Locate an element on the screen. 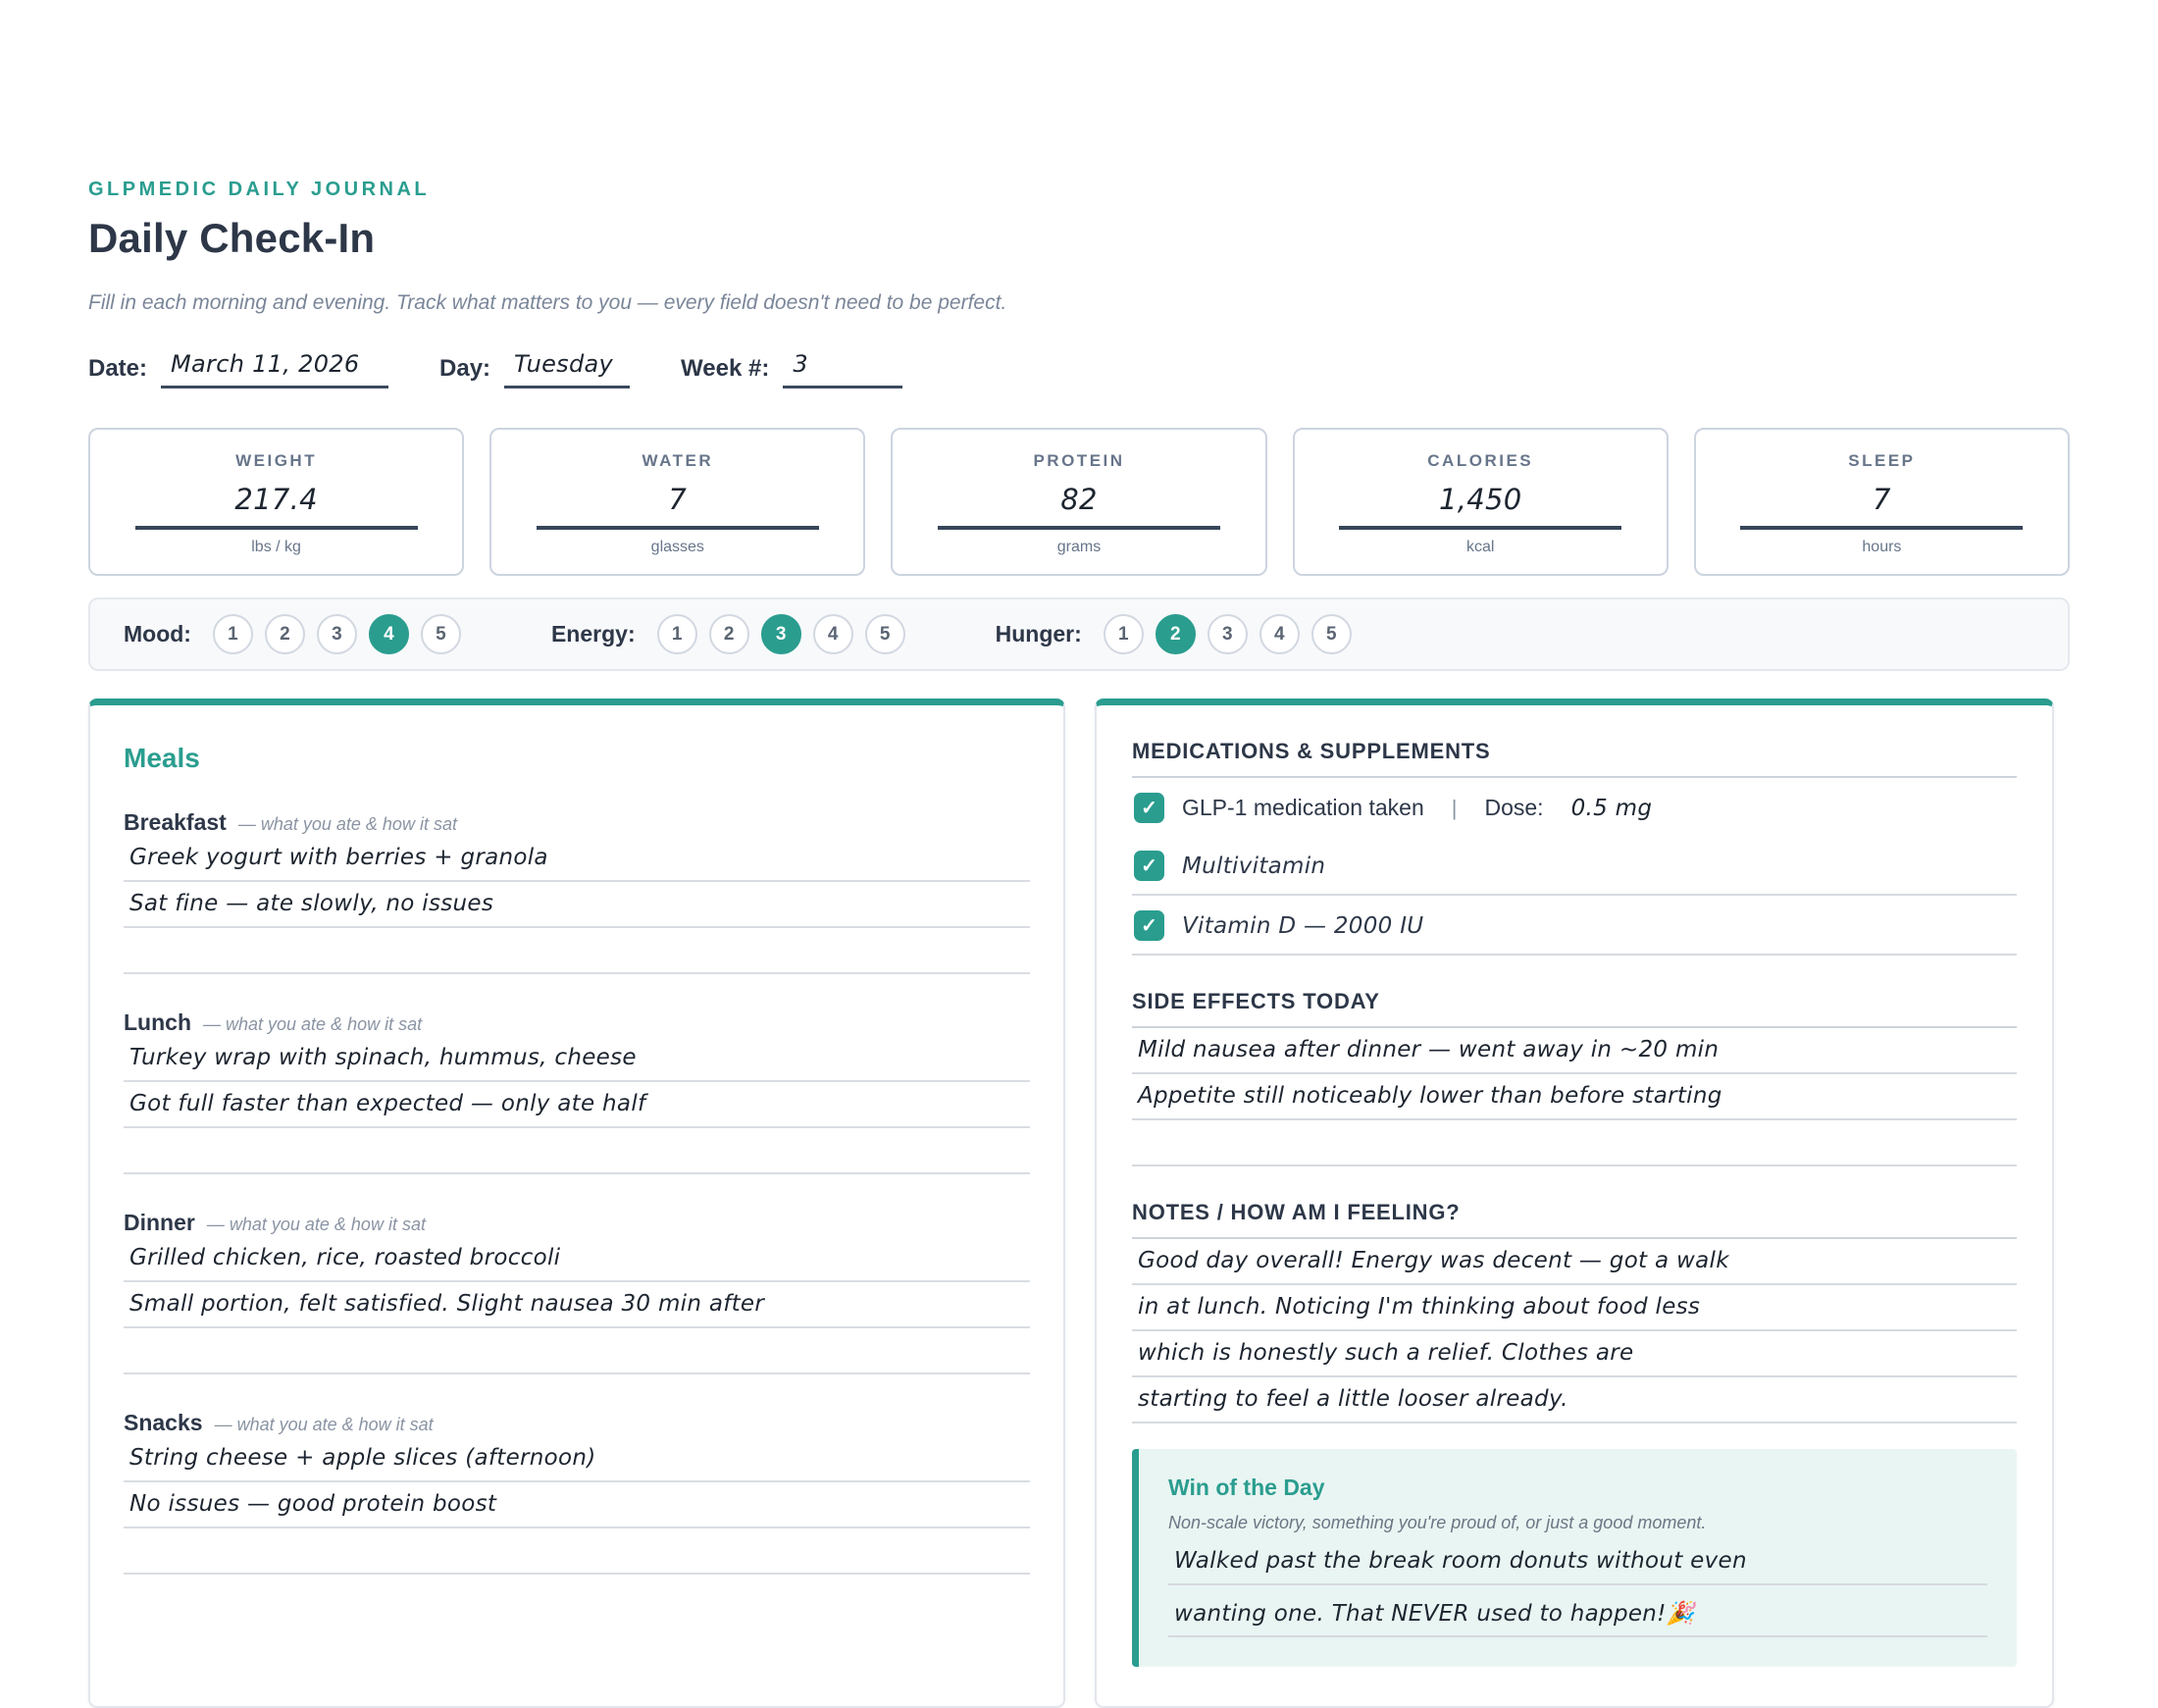 The width and height of the screenshot is (2158, 1708). win-title: Win of the Day is located at coordinates (1246, 1487).